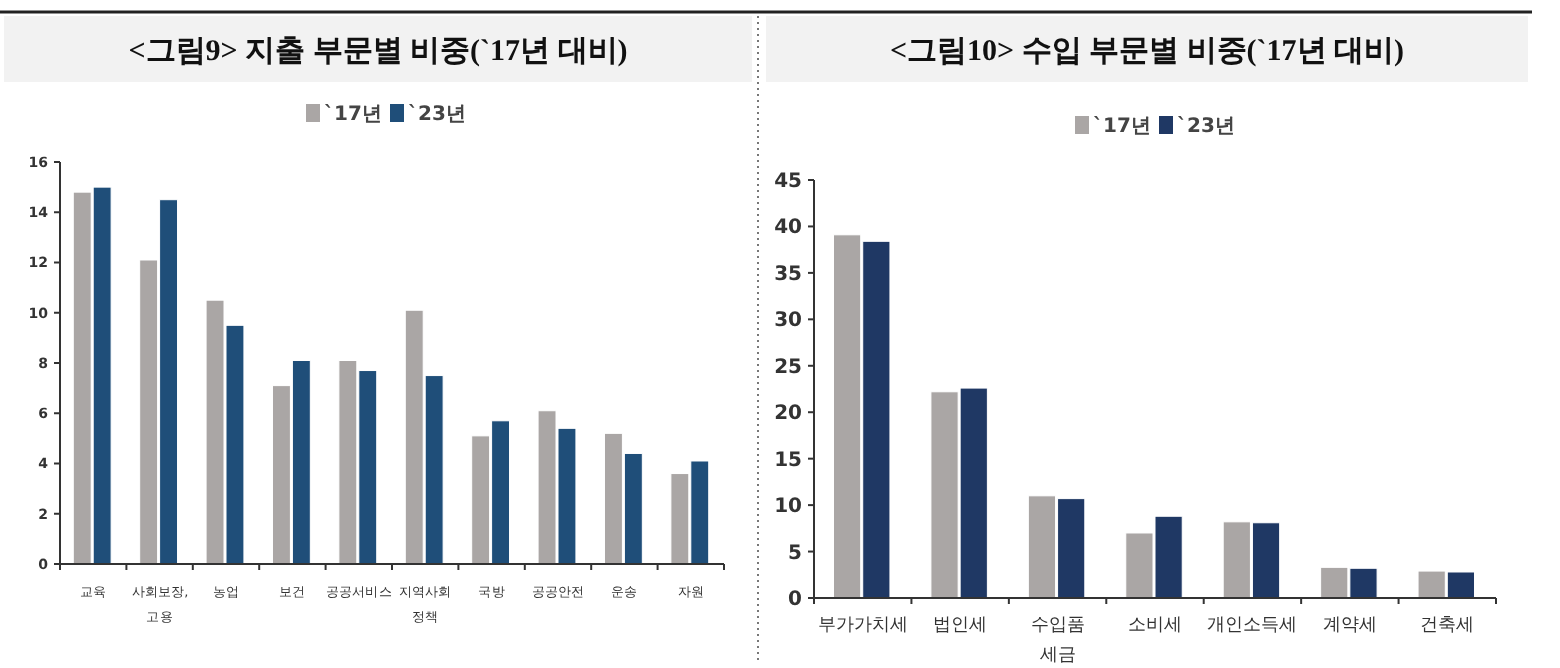 The width and height of the screenshot is (1560, 668). I want to click on x-tick-label: 개인소득세, so click(1252, 626).